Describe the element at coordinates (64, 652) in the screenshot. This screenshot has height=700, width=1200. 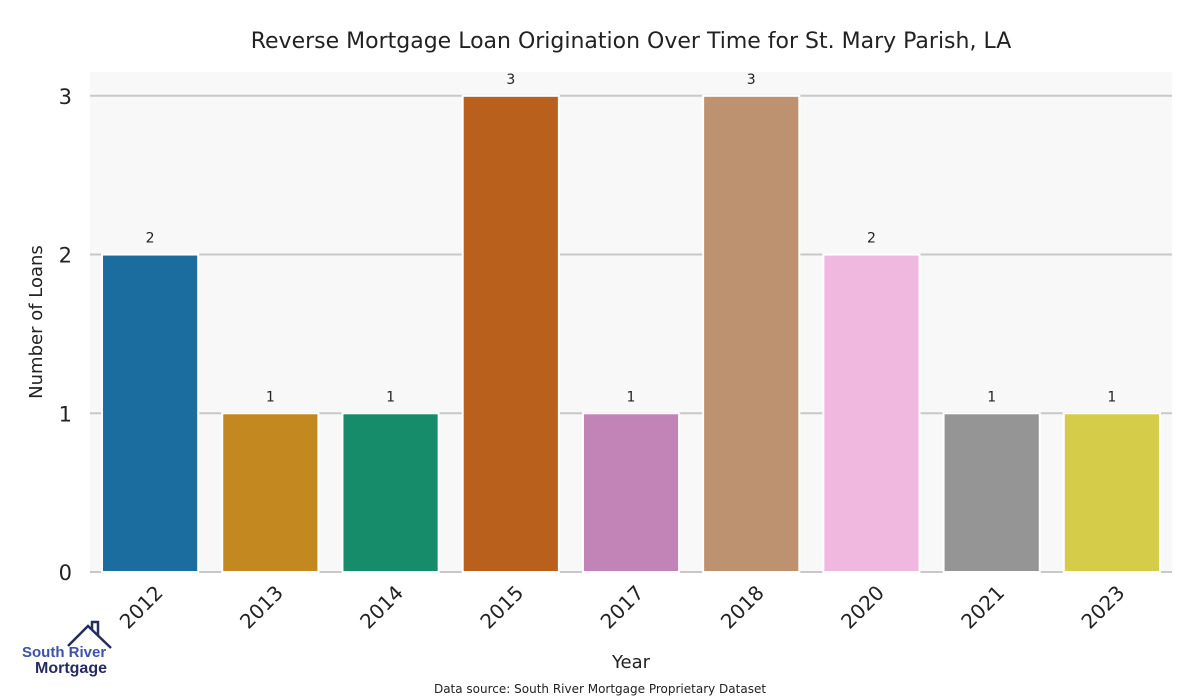
I see `logo-text-line1: South River` at that location.